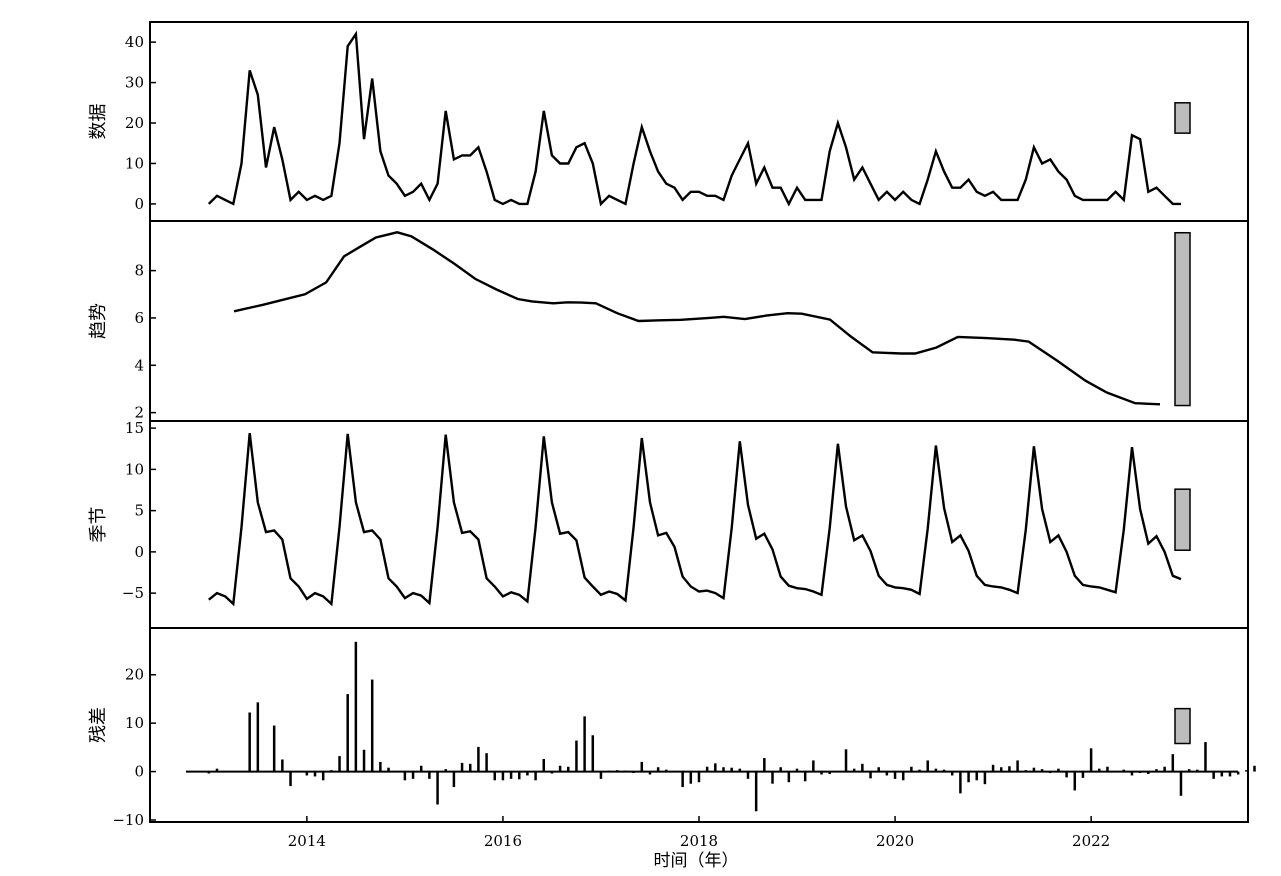 This screenshot has height=876, width=1281. What do you see at coordinates (134, 42) in the screenshot?
I see `y-tick-label: 40` at bounding box center [134, 42].